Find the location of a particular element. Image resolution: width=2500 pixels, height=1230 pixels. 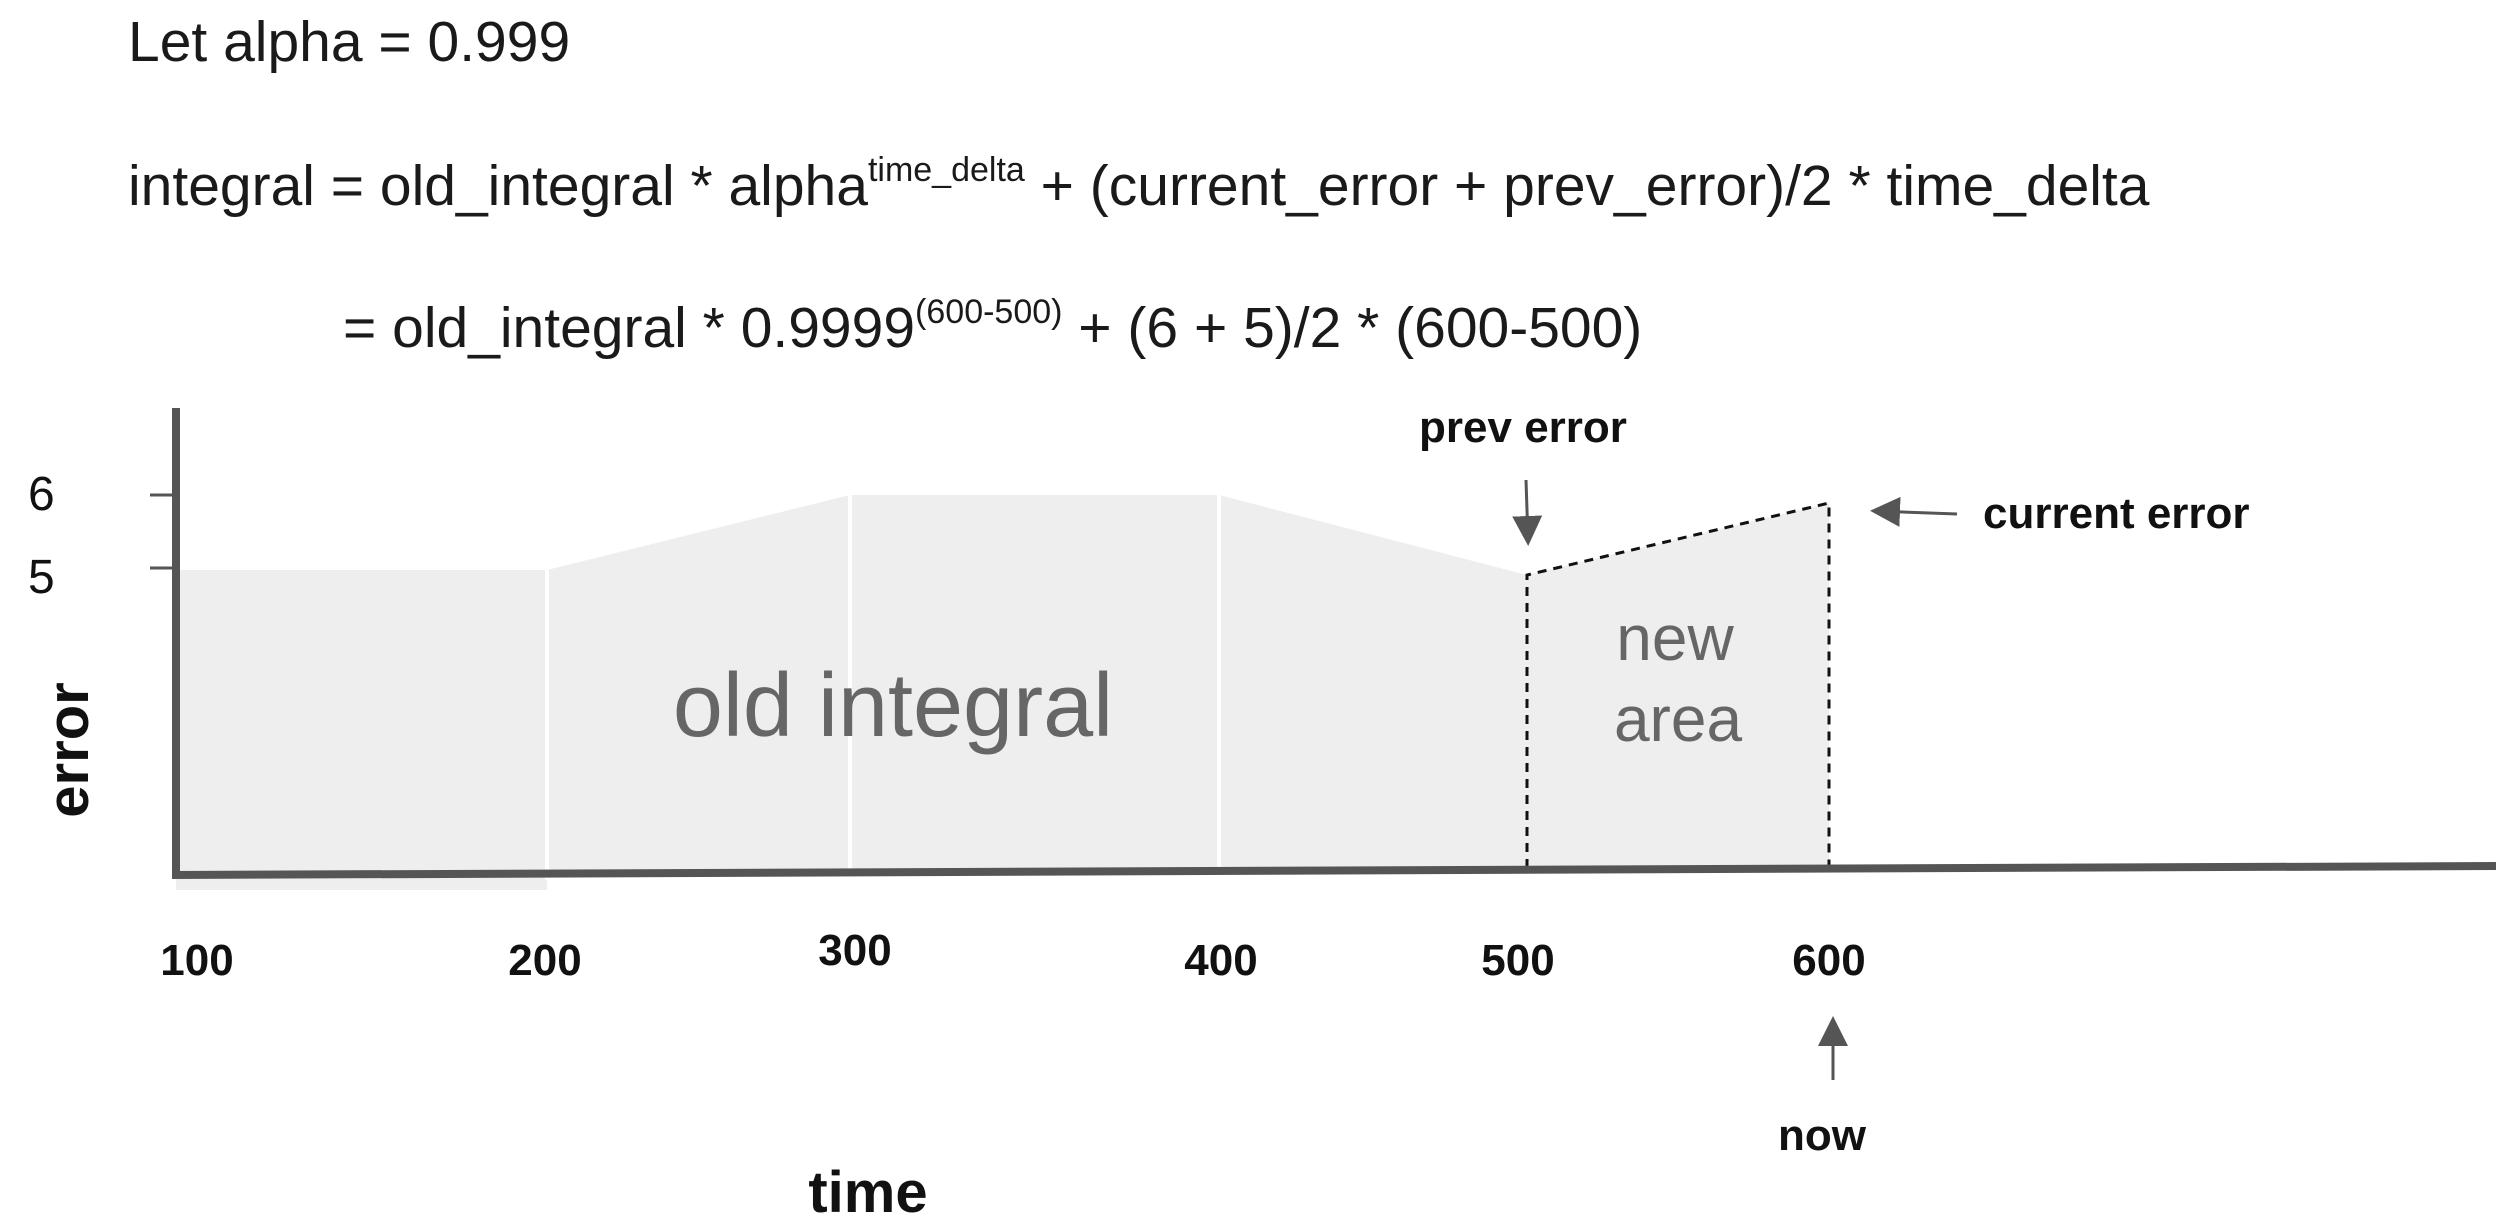

x-tick-label-300: 300 is located at coordinates (854, 950).